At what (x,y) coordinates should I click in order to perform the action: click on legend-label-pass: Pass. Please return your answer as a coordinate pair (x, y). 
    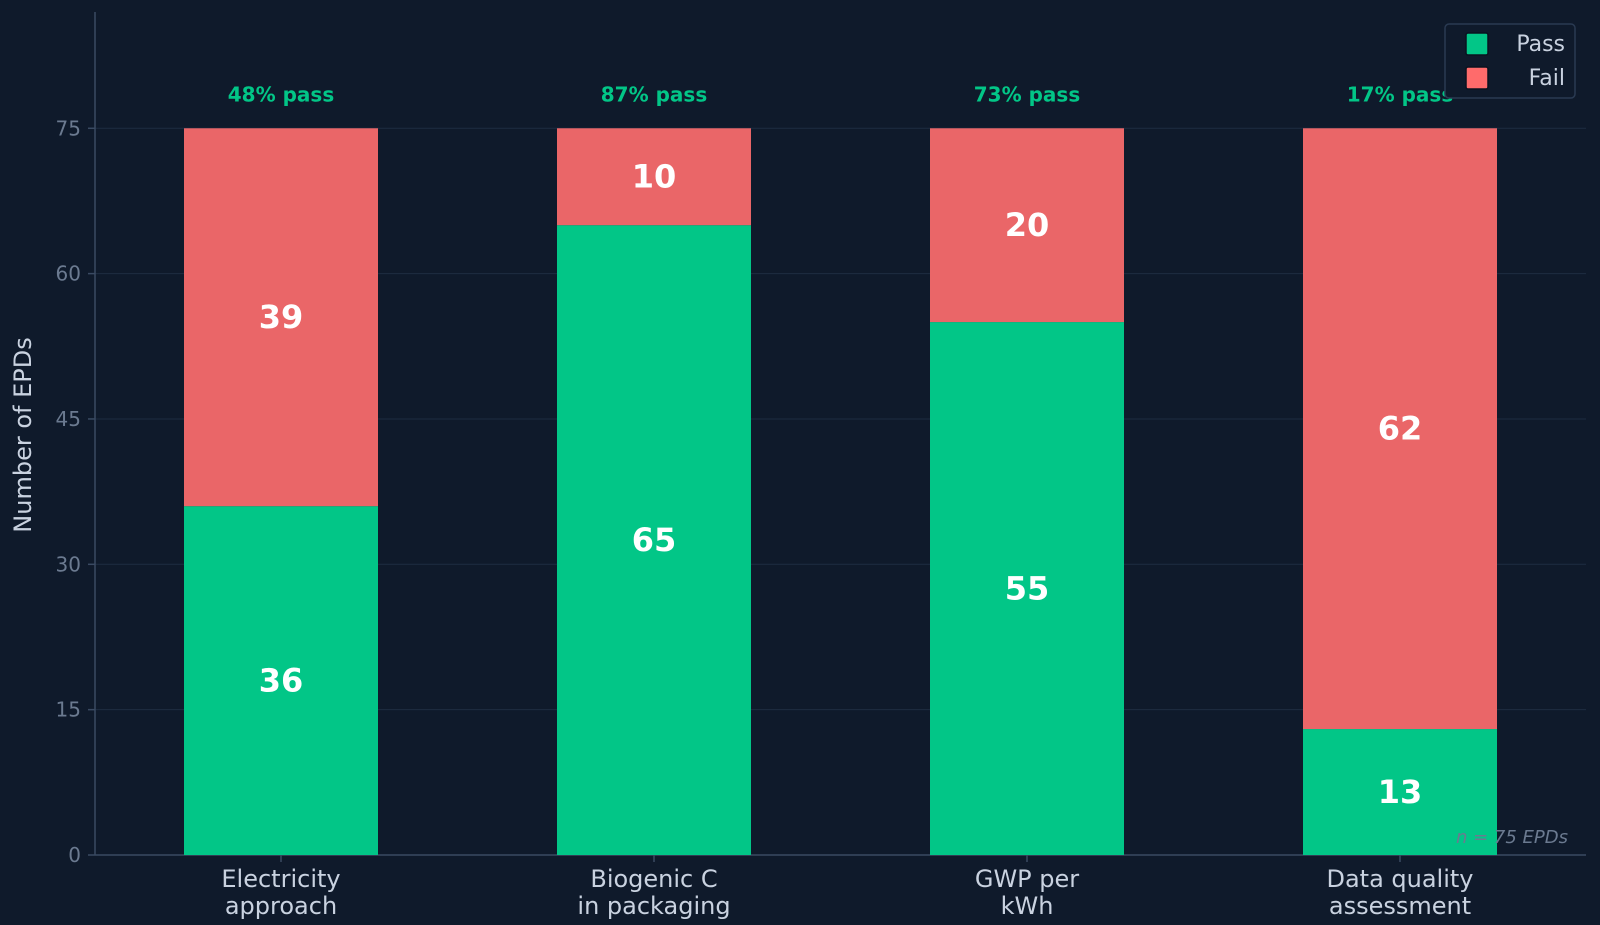
    Looking at the image, I should click on (1540, 44).